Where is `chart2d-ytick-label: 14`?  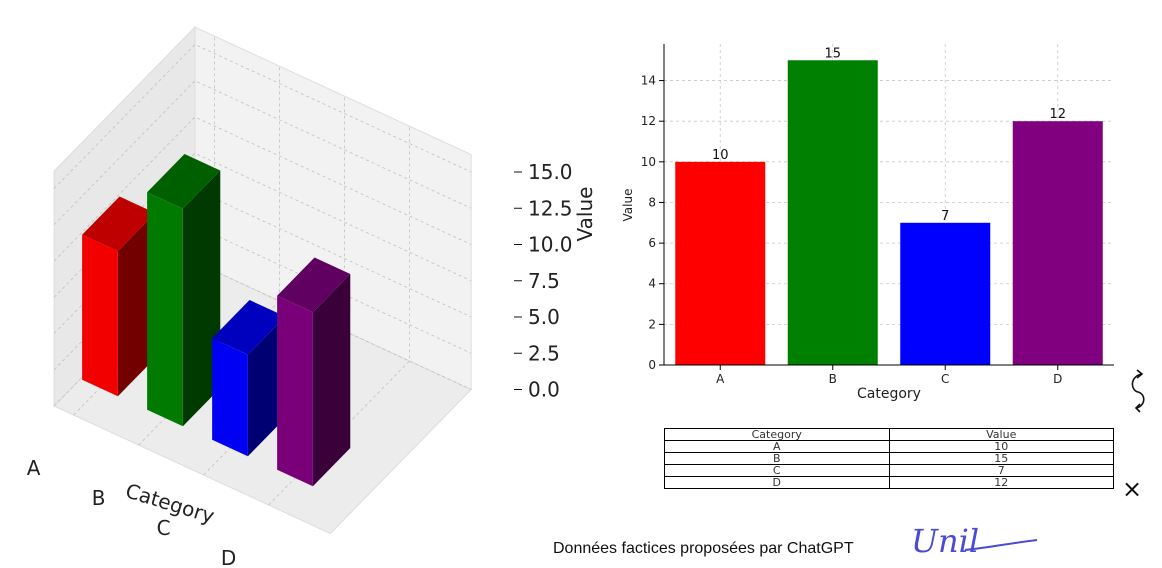
chart2d-ytick-label: 14 is located at coordinates (648, 81).